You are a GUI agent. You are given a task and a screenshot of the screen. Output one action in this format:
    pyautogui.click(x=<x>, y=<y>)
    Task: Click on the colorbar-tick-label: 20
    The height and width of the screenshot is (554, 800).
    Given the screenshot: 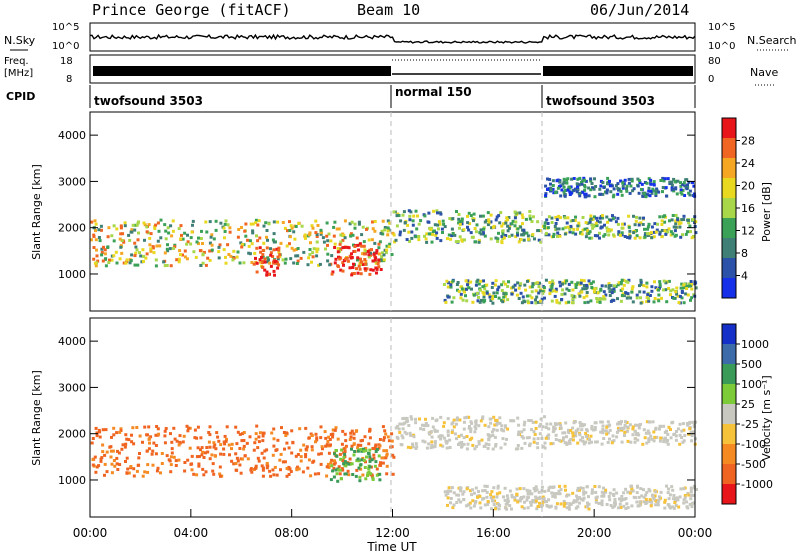 What is the action you would take?
    pyautogui.click(x=748, y=186)
    